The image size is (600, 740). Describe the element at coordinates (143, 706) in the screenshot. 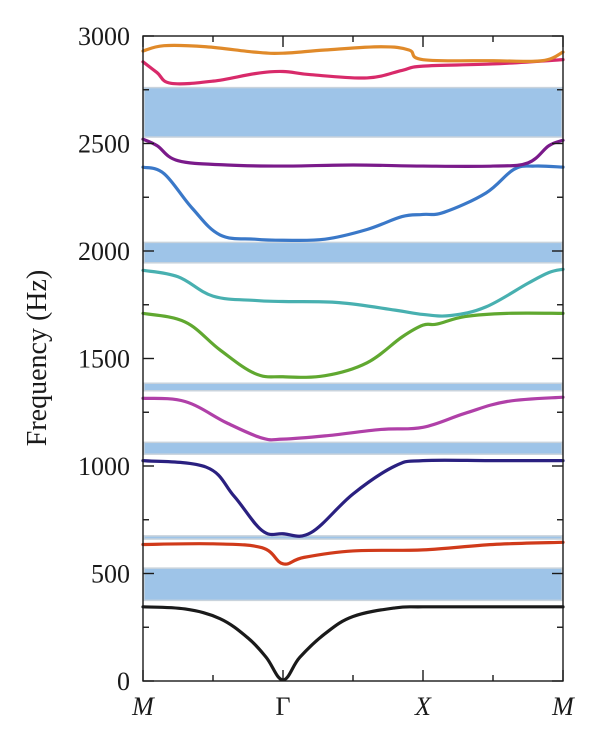

I see `x-tick-label-1: M` at that location.